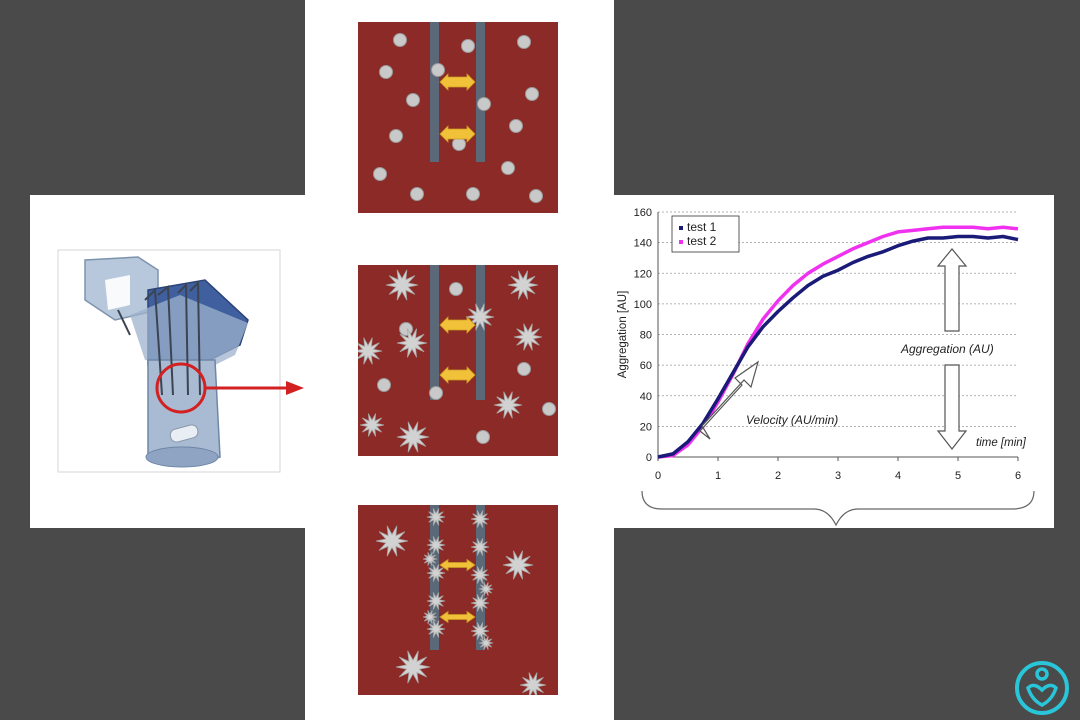 The width and height of the screenshot is (1080, 720). What do you see at coordinates (254, 388) in the screenshot?
I see `pointer-arrow-icon` at bounding box center [254, 388].